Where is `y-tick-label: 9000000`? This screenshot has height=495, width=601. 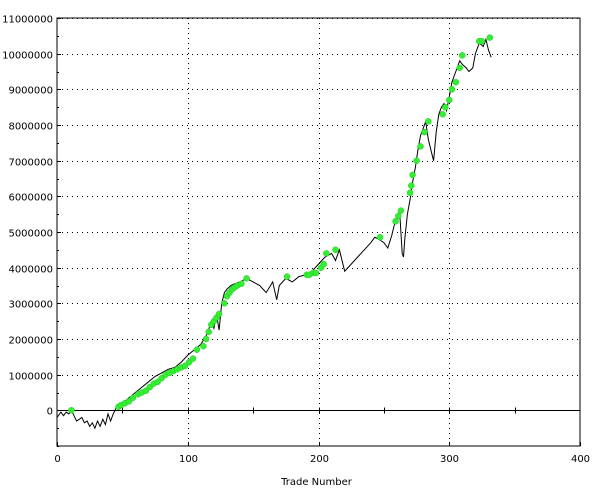 y-tick-label: 9000000 is located at coordinates (30, 91).